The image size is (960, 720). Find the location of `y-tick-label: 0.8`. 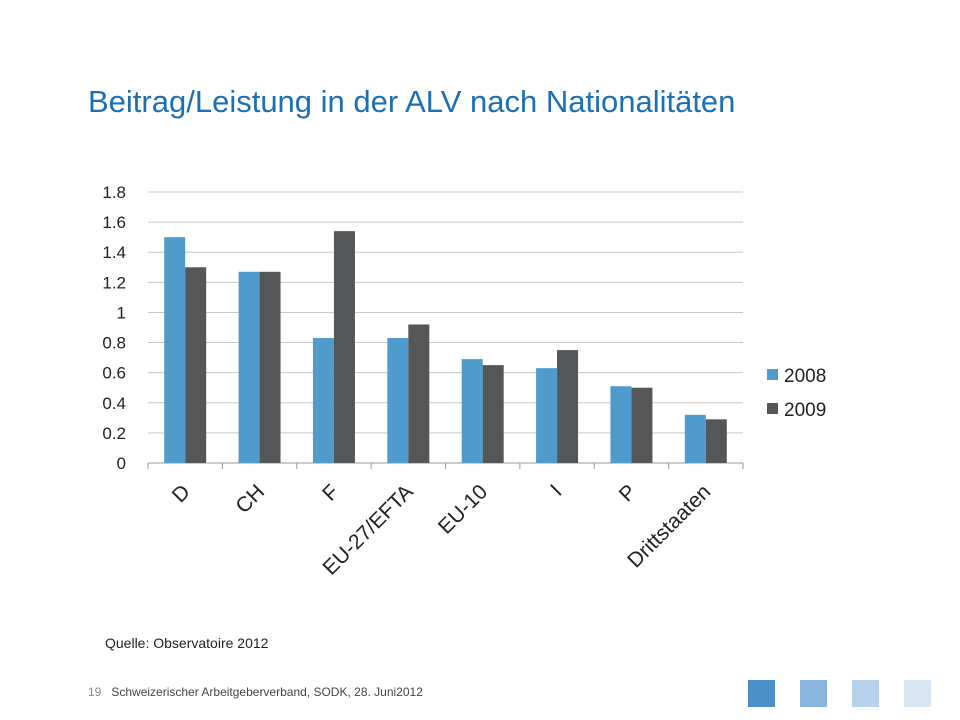

y-tick-label: 0.8 is located at coordinates (114, 343).